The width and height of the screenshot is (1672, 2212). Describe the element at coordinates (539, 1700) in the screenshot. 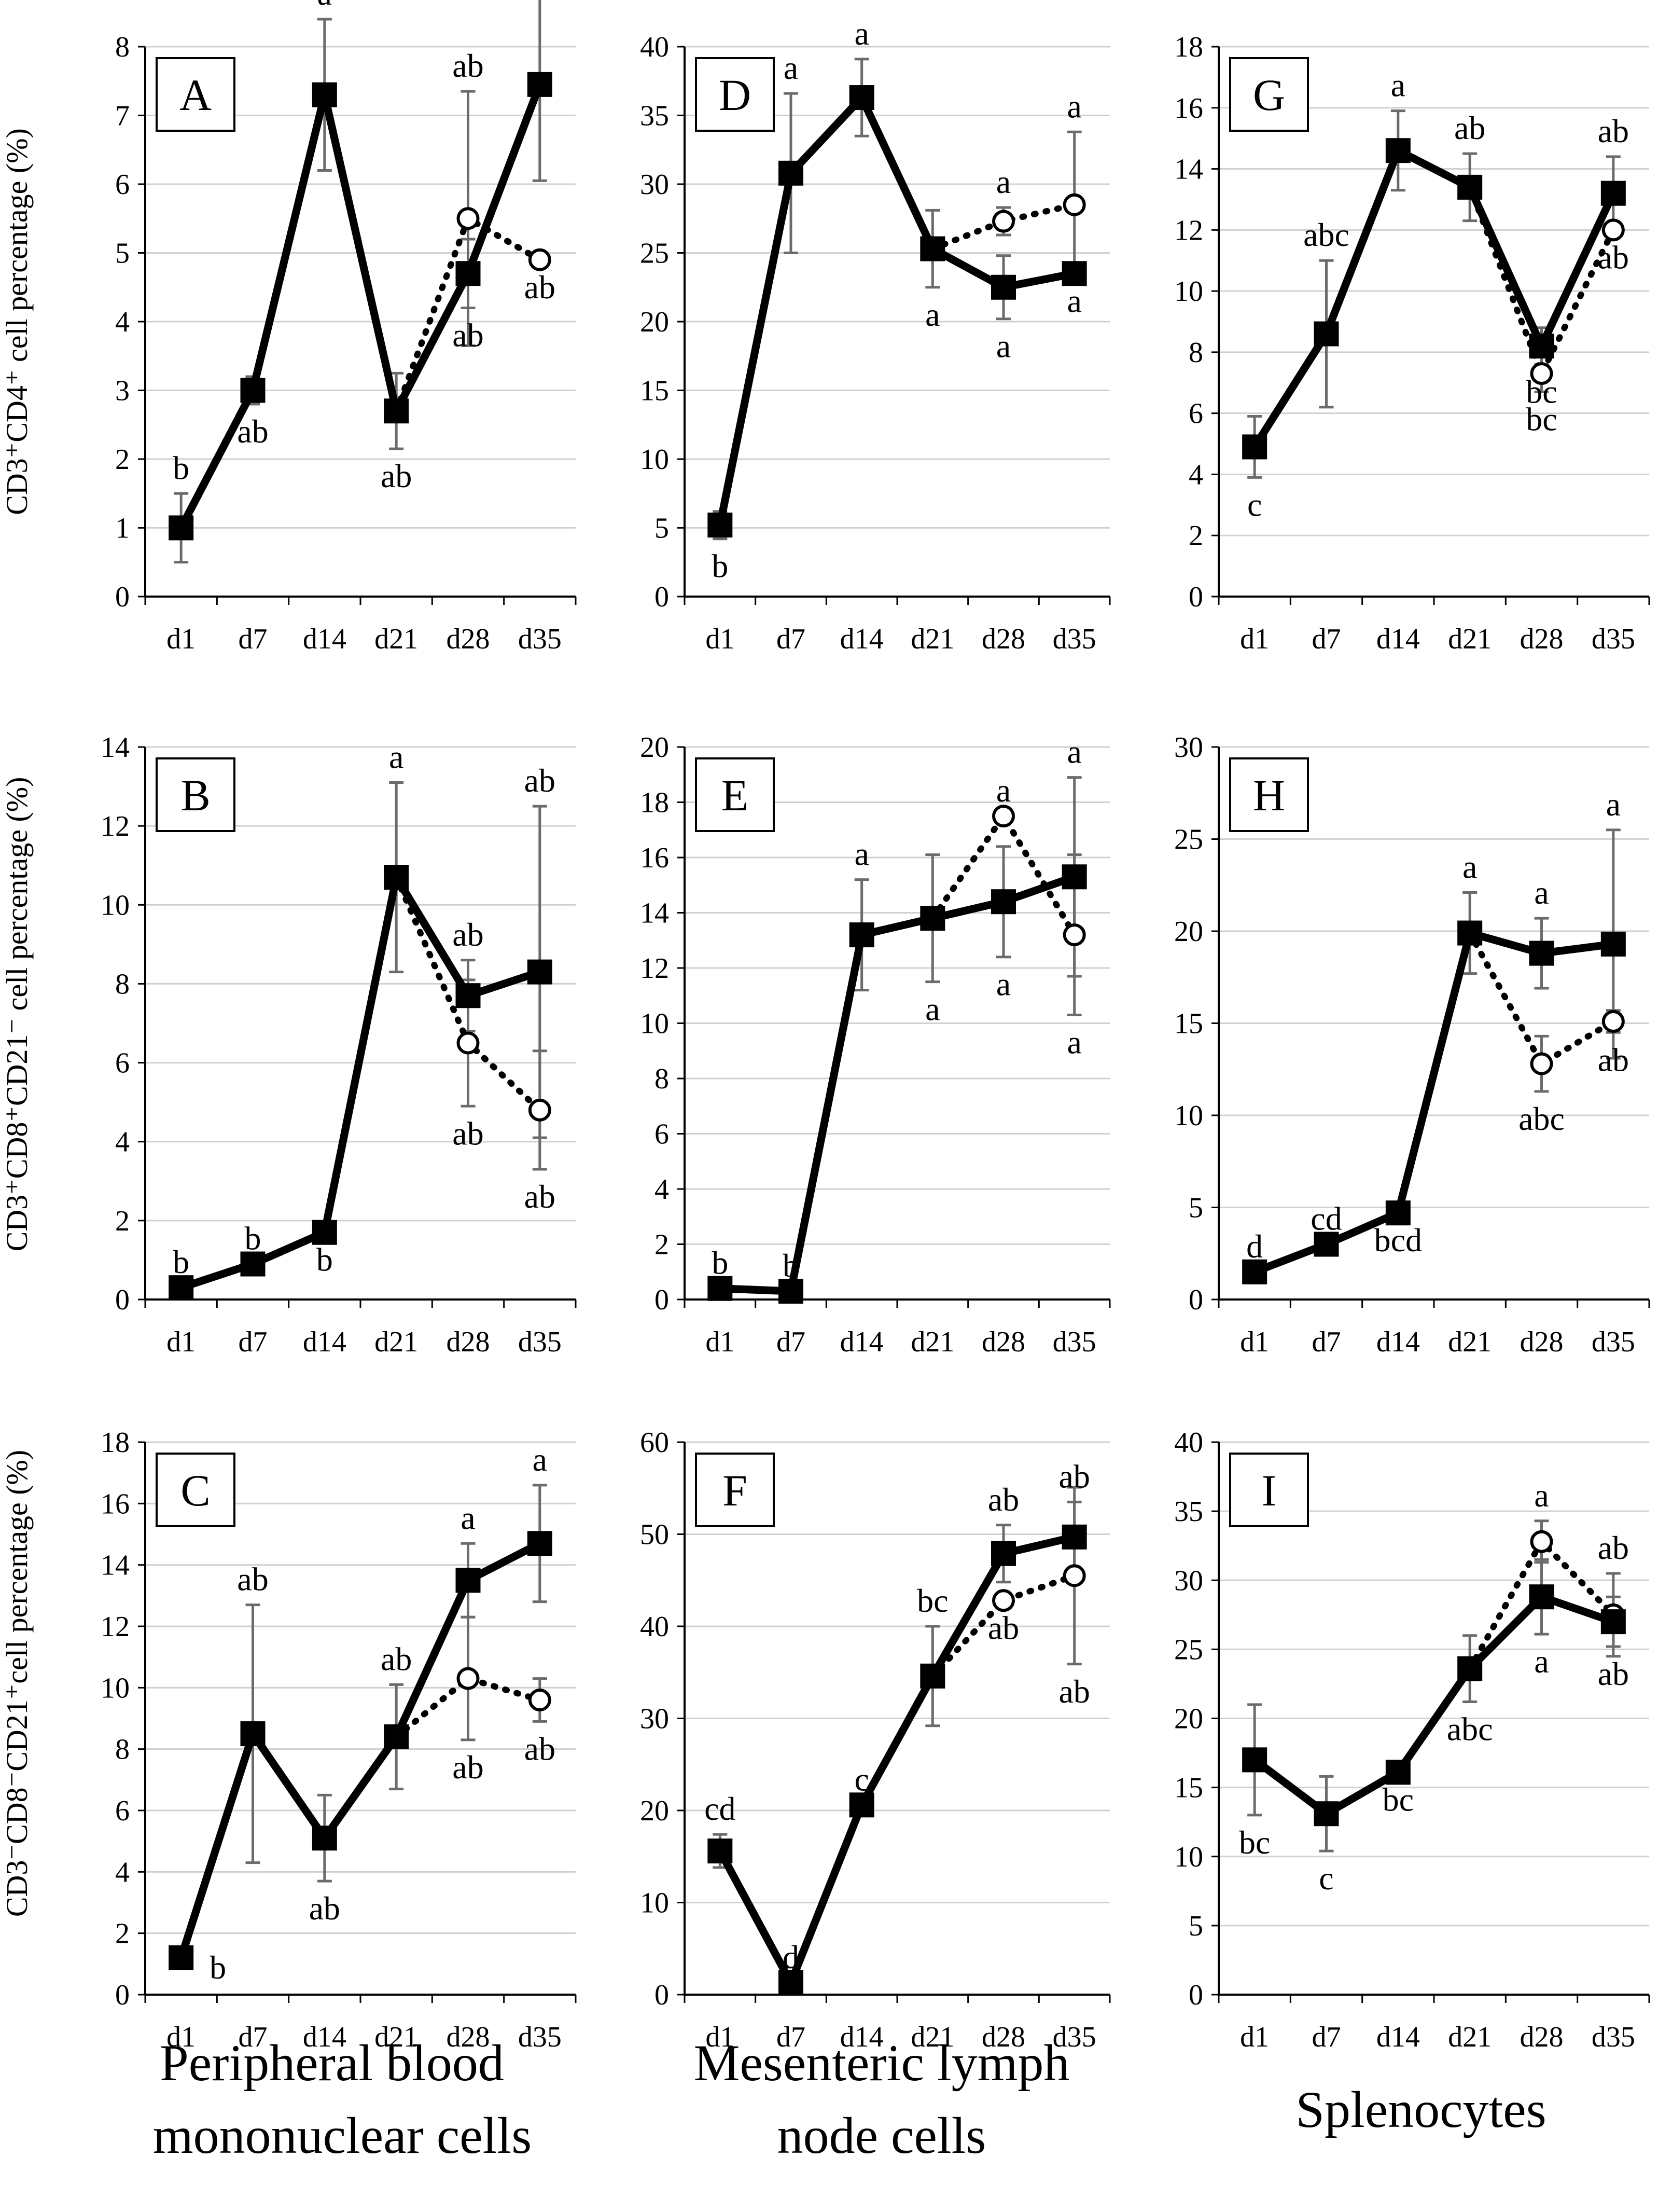

I see `panel-C-dotted-point-d35` at that location.